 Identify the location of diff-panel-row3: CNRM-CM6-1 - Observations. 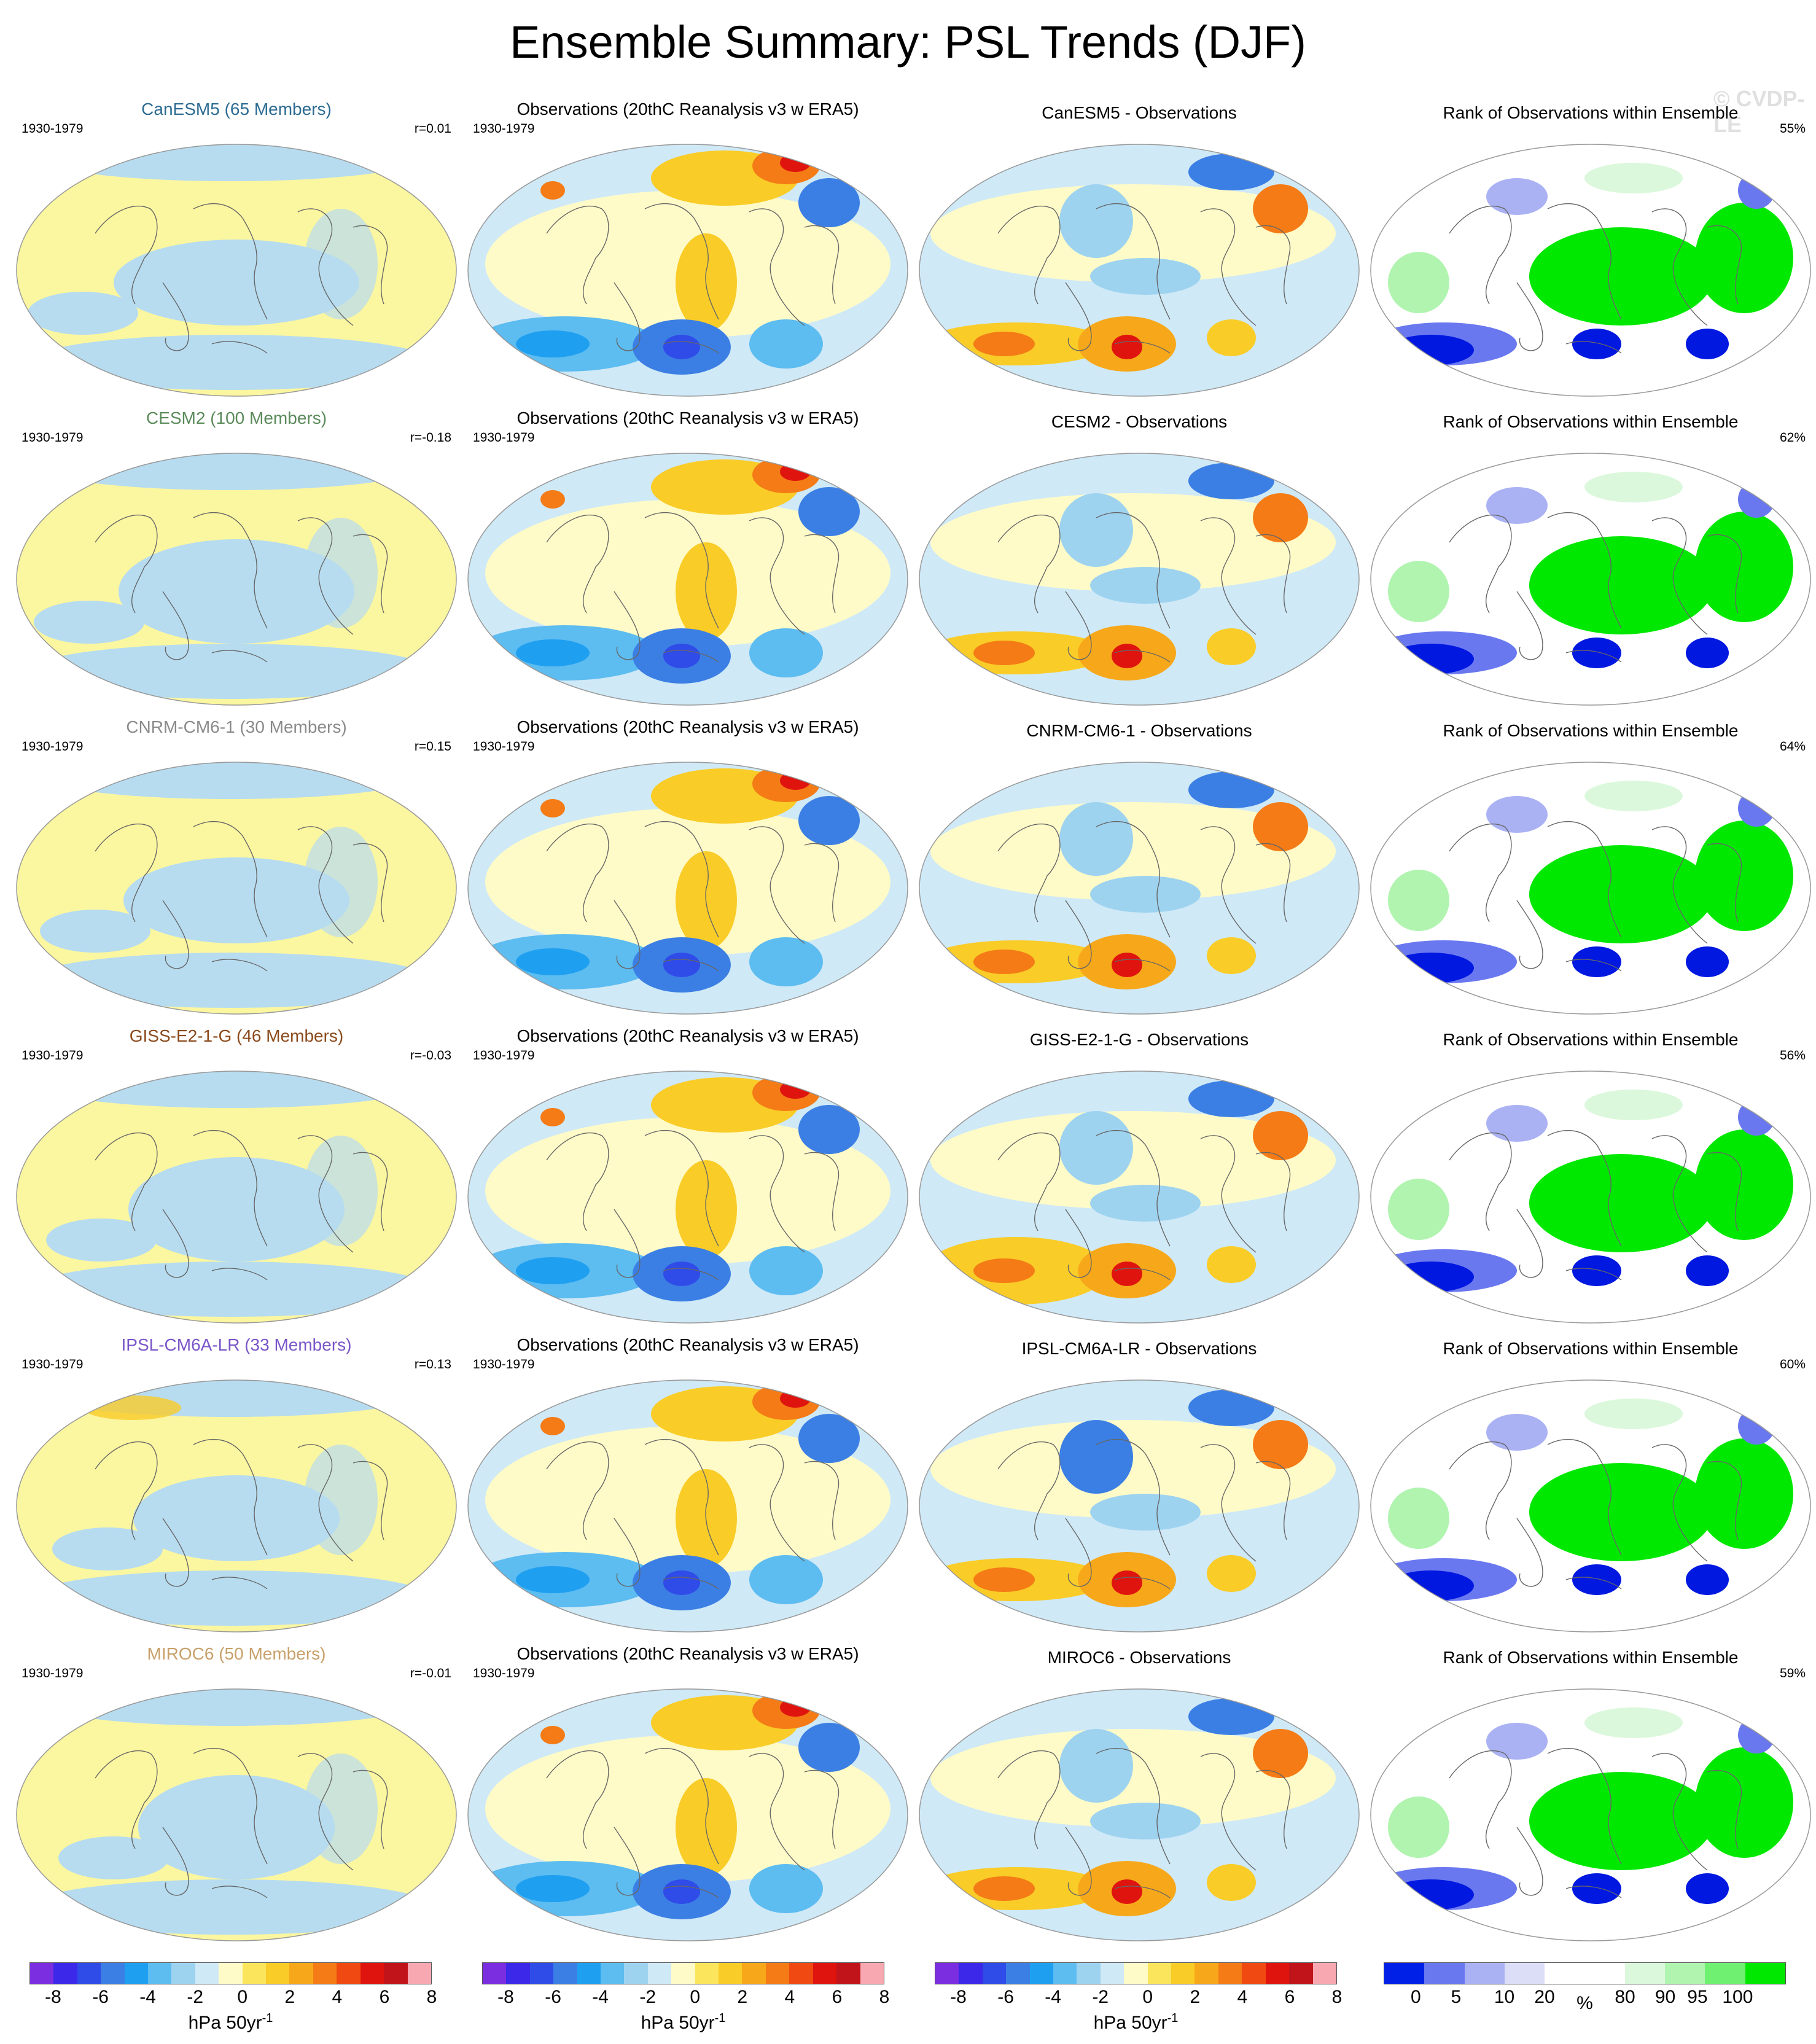
(1139, 869).